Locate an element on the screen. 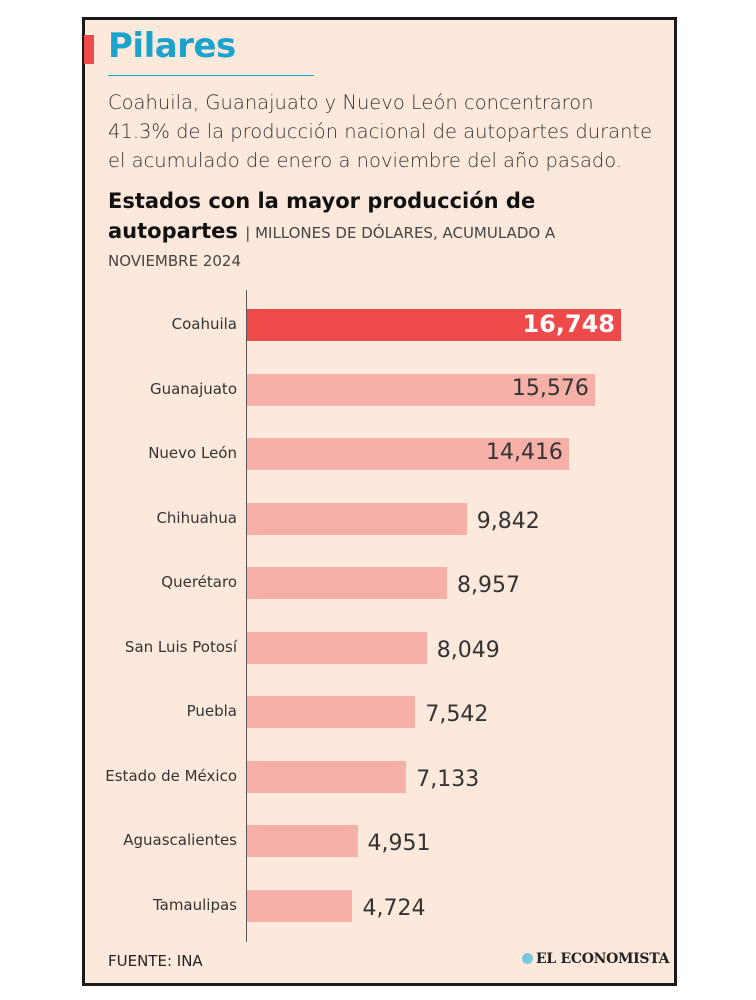 The image size is (756, 1000). value-label: 4,951 is located at coordinates (399, 843).